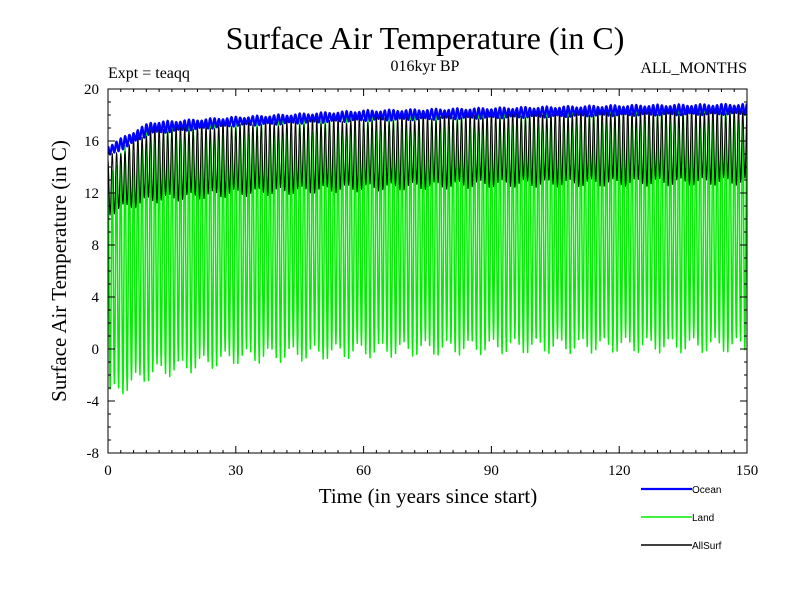 This screenshot has width=800, height=600. What do you see at coordinates (149, 73) in the screenshot?
I see `experiment-label: Expt = teaqq` at bounding box center [149, 73].